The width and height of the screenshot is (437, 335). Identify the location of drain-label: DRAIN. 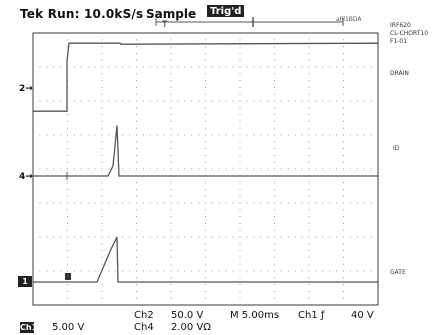
(399, 73).